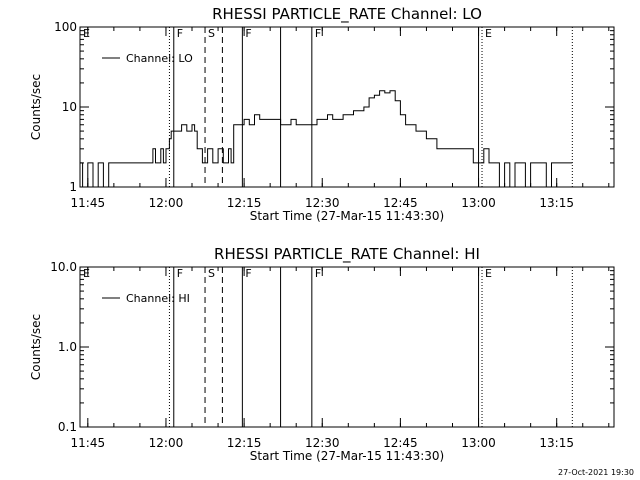 This screenshot has width=640, height=480. I want to click on y-tick-label: 1, so click(73, 187).